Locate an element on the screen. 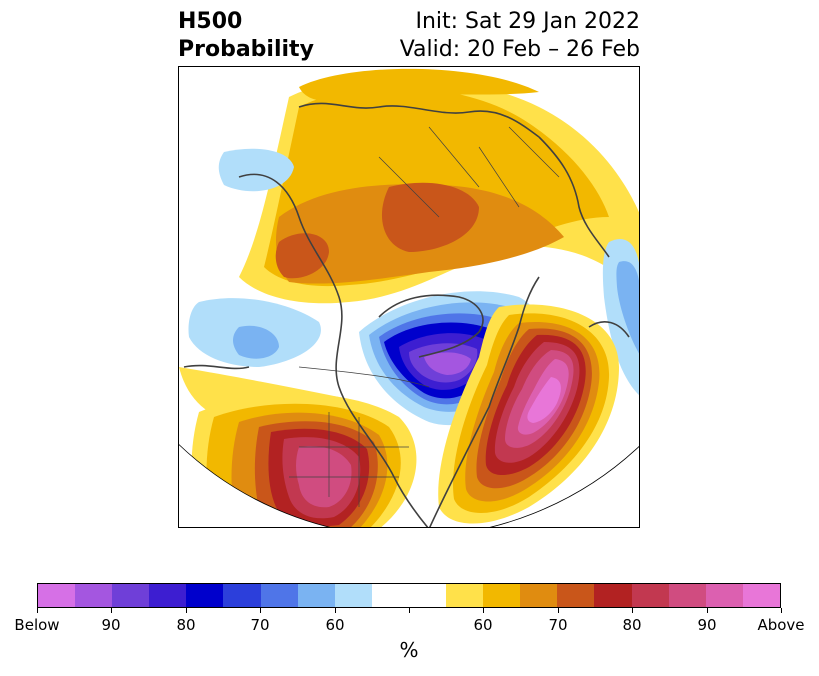  colorbar-label: Above is located at coordinates (781, 625).